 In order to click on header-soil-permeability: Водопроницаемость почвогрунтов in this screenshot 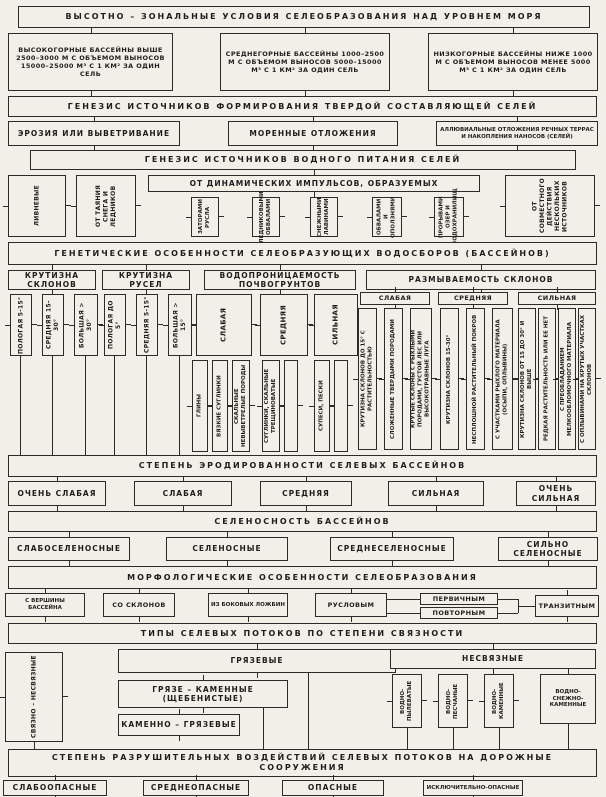, I will do `click(280, 280)`.